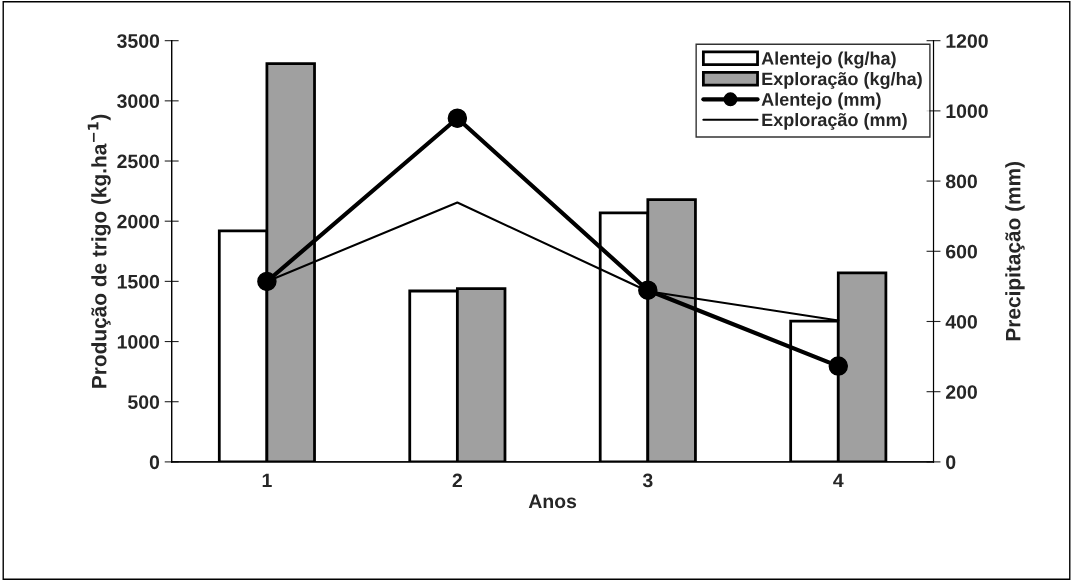 The width and height of the screenshot is (1073, 581). I want to click on y2-tick-label: 600, so click(961, 251).